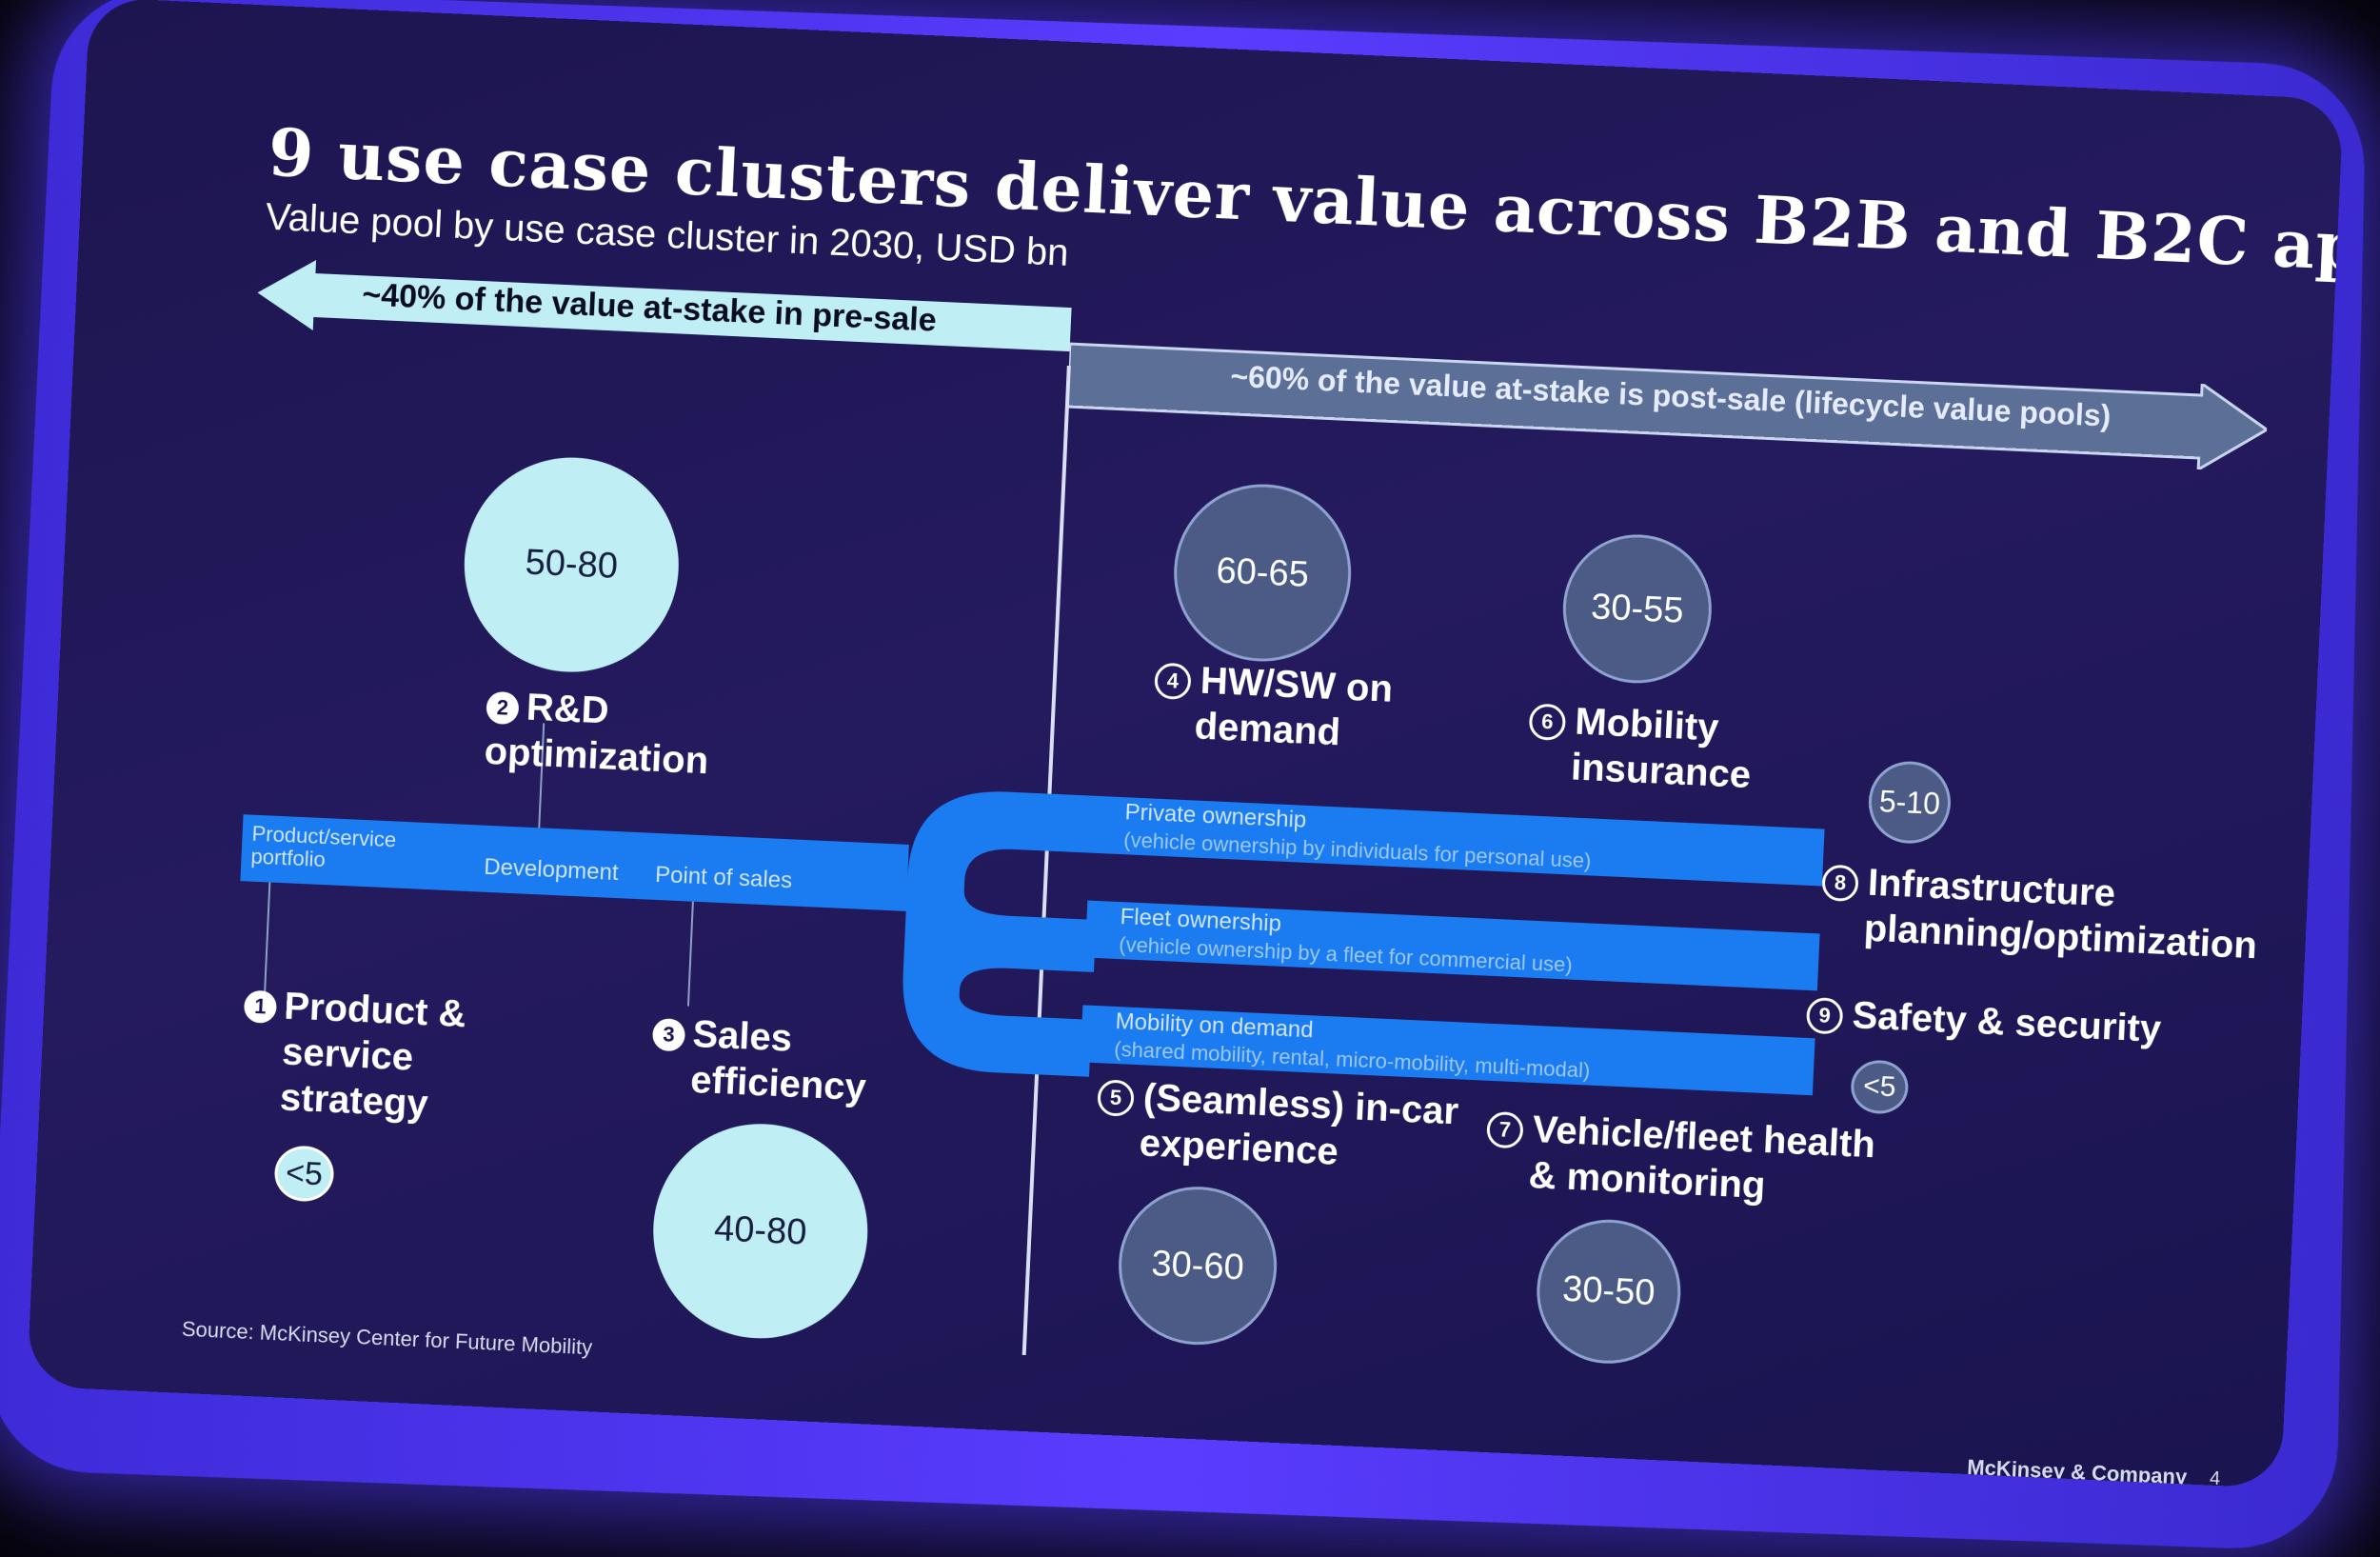 Image resolution: width=2380 pixels, height=1557 pixels. What do you see at coordinates (759, 1059) in the screenshot?
I see `cluster-label-sales: 3 Sales efficiency` at bounding box center [759, 1059].